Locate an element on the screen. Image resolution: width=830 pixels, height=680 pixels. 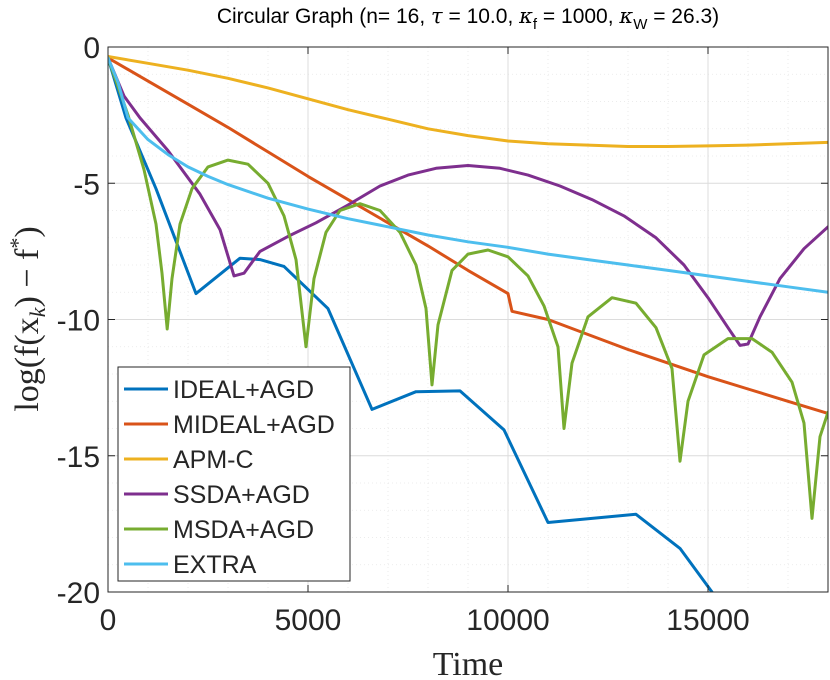
chart-title-prefix: Circular Graph (n= 16, is located at coordinates (324, 16).